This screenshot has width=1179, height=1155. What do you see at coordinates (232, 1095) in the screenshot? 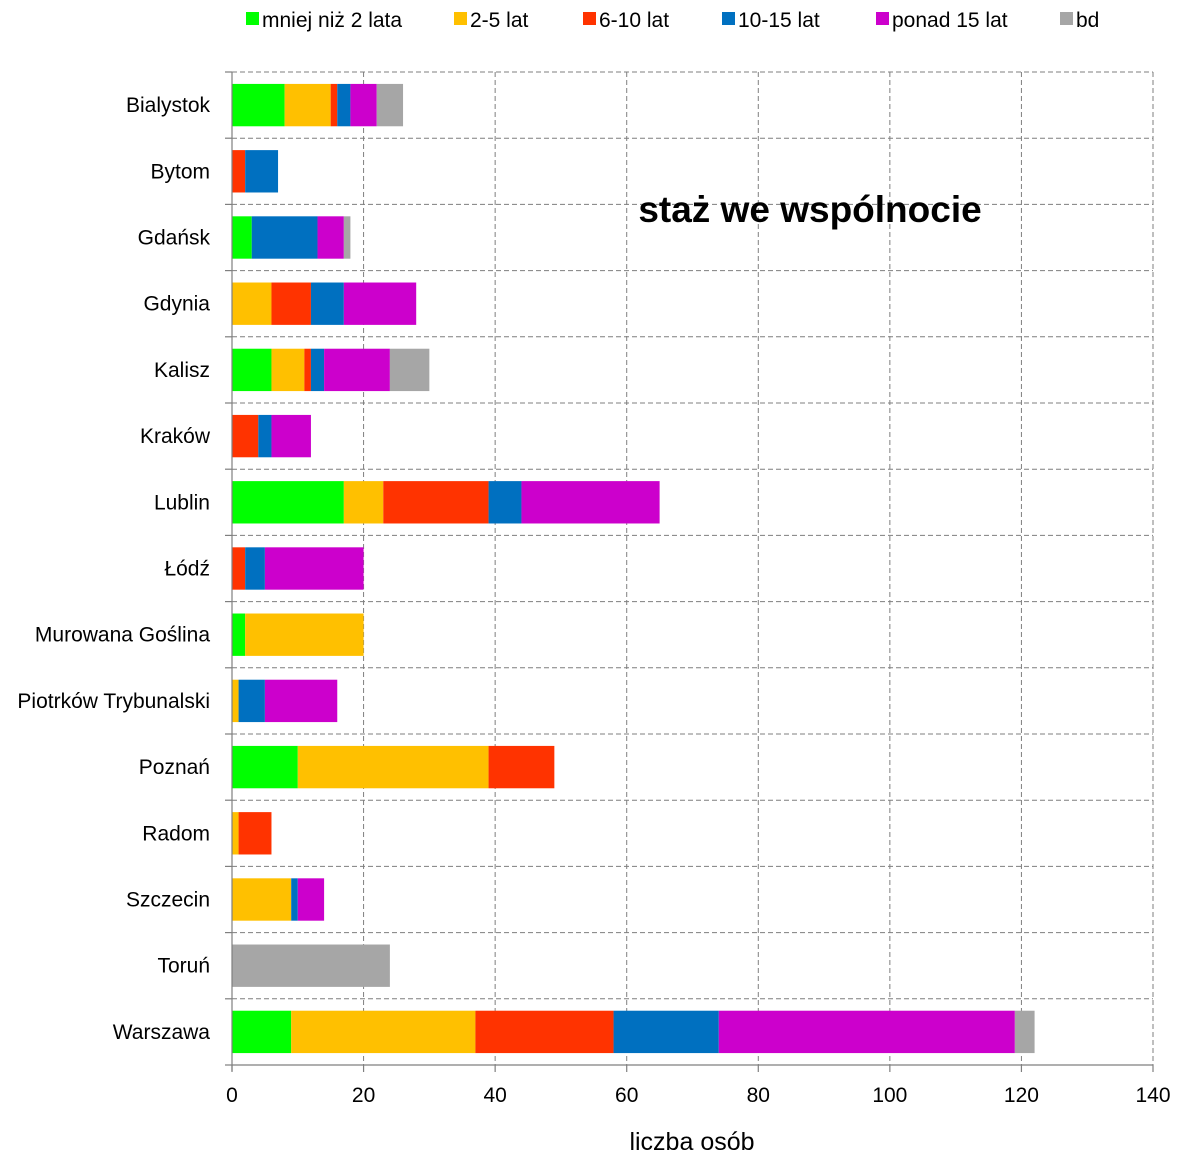
I see `x-tick-label-0: 0` at bounding box center [232, 1095].